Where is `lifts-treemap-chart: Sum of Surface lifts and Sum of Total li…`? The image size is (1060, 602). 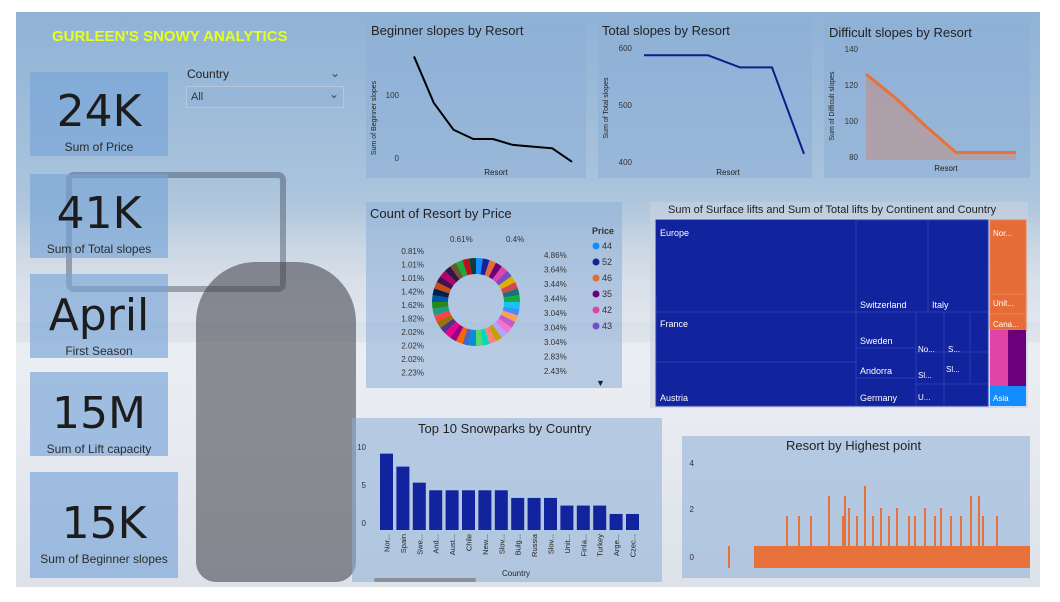
lifts-treemap-chart: Sum of Surface lifts and Sum of Total li… is located at coordinates (839, 305).